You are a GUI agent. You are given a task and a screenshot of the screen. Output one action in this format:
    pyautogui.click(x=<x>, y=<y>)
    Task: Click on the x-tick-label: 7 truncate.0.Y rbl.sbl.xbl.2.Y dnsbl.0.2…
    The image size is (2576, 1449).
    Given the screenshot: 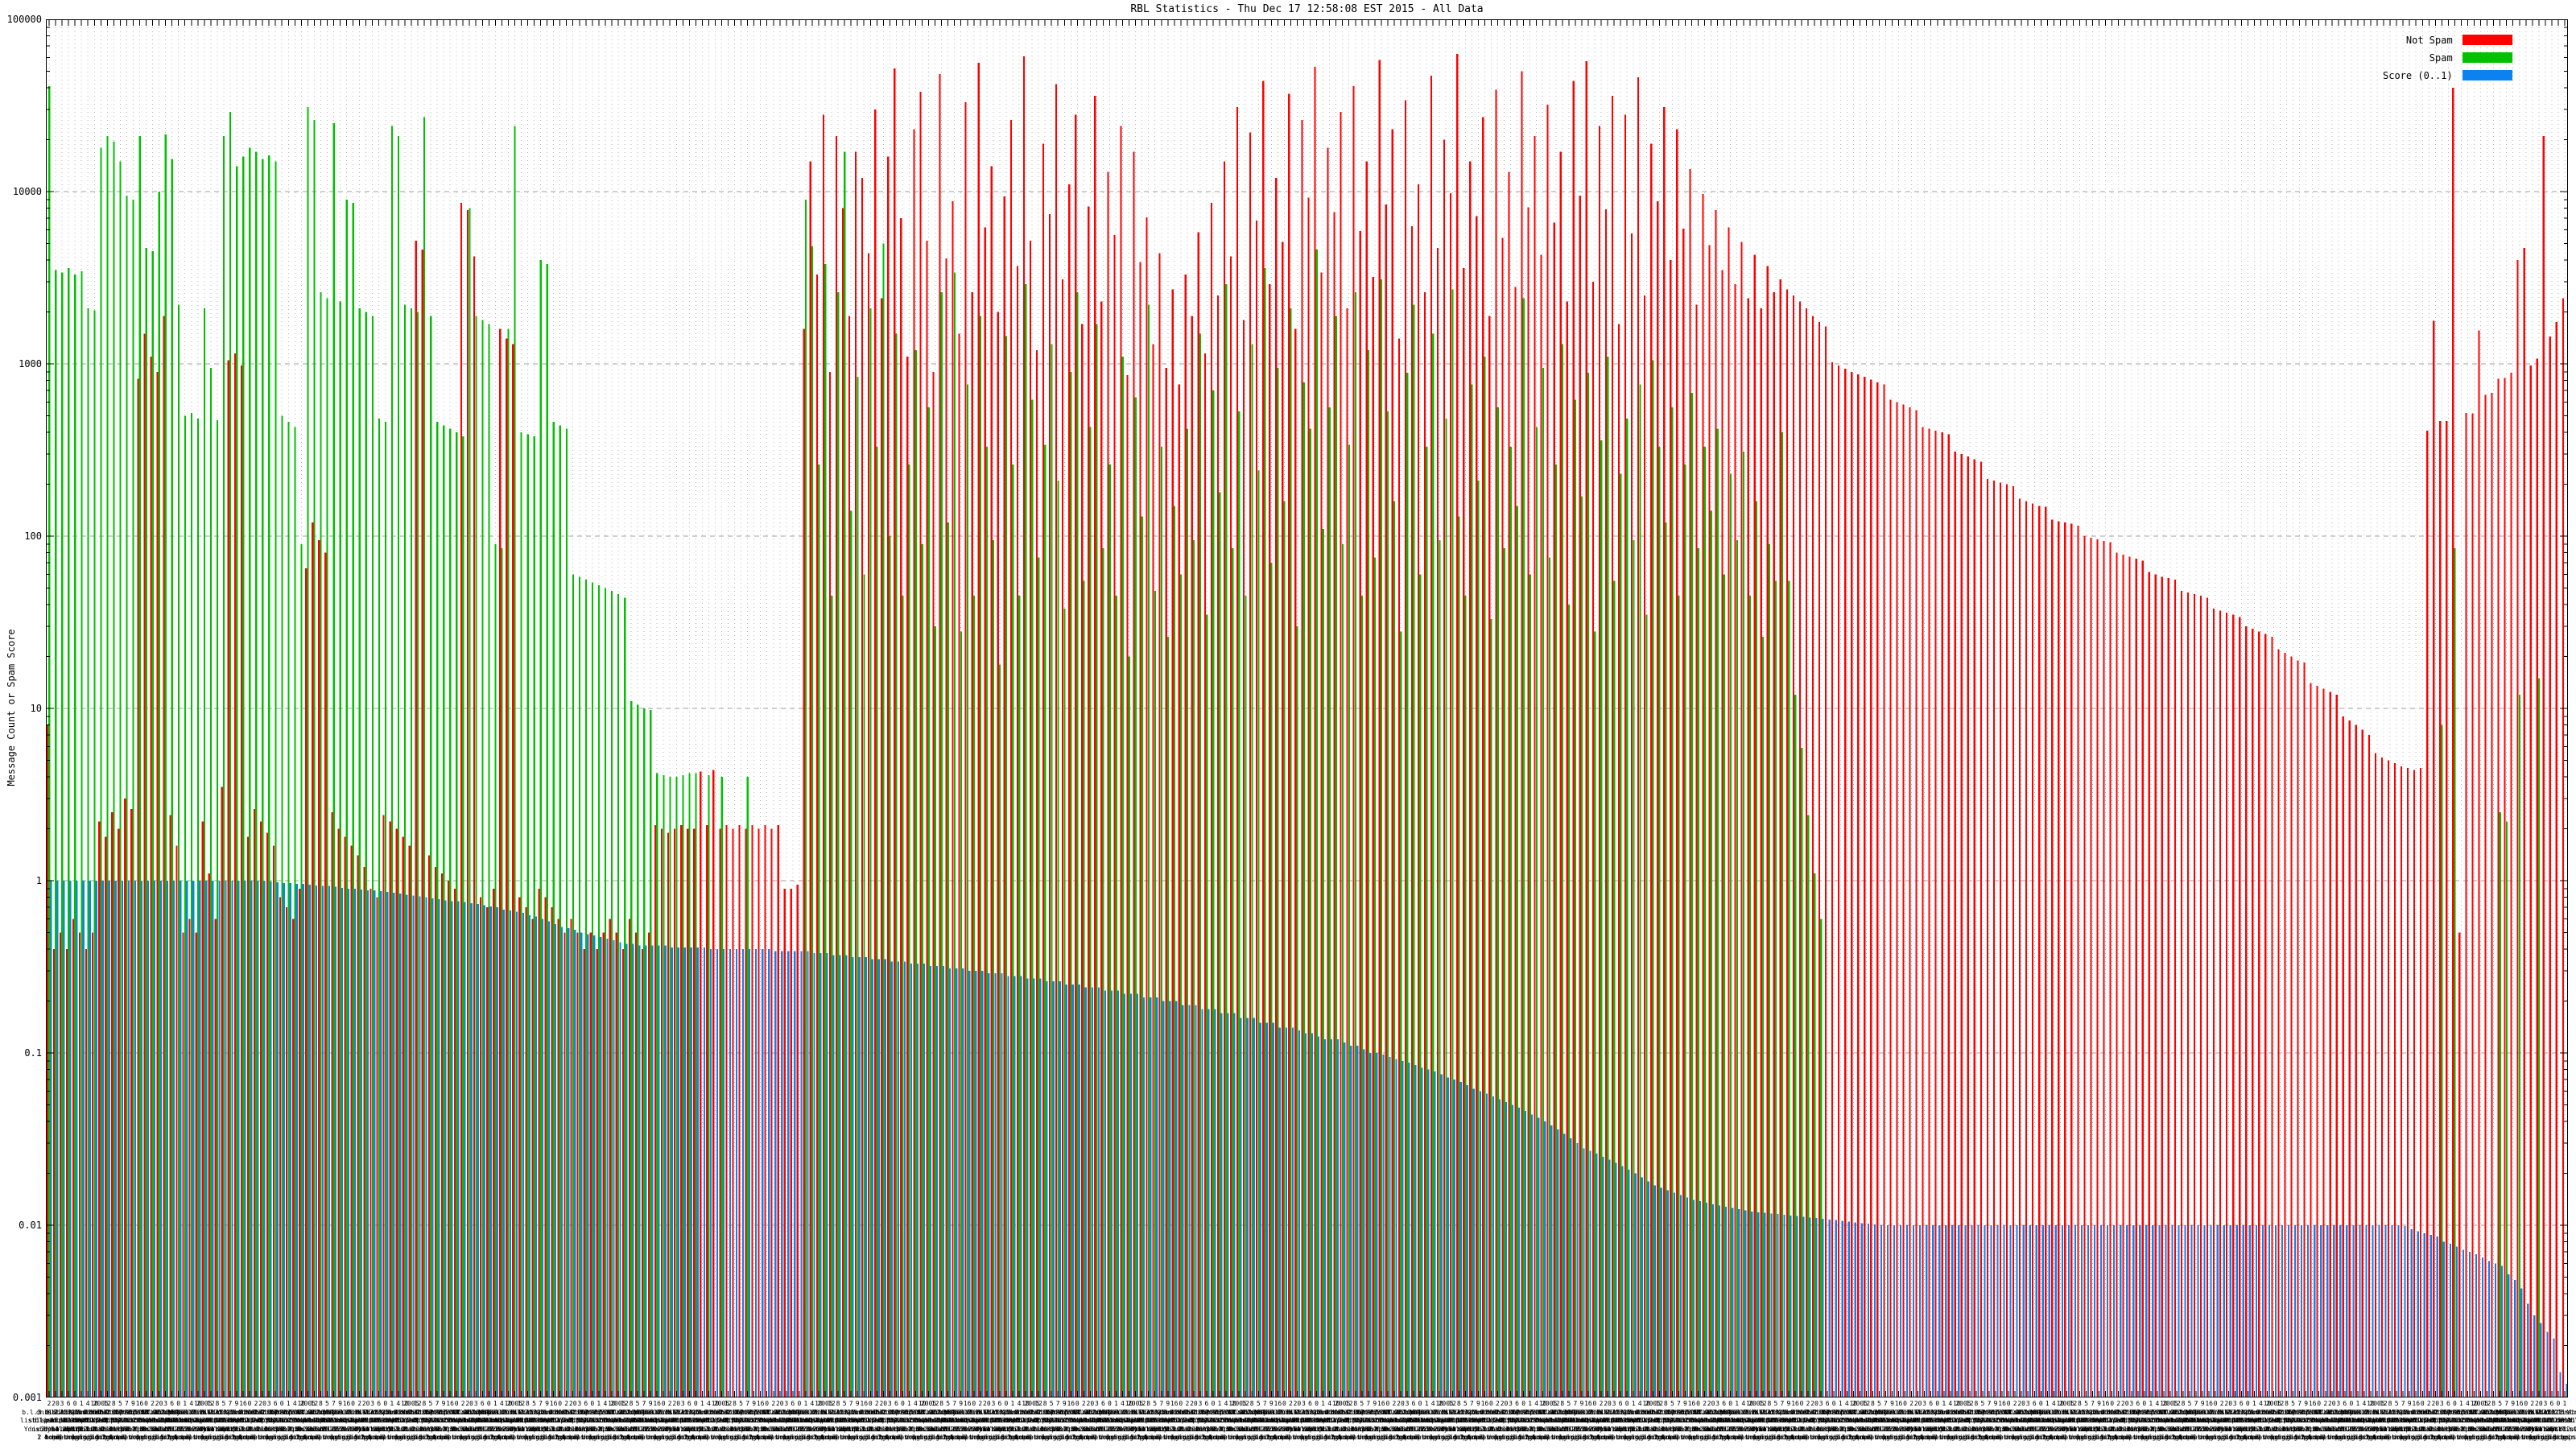 What is the action you would take?
    pyautogui.click(x=1265, y=1420)
    